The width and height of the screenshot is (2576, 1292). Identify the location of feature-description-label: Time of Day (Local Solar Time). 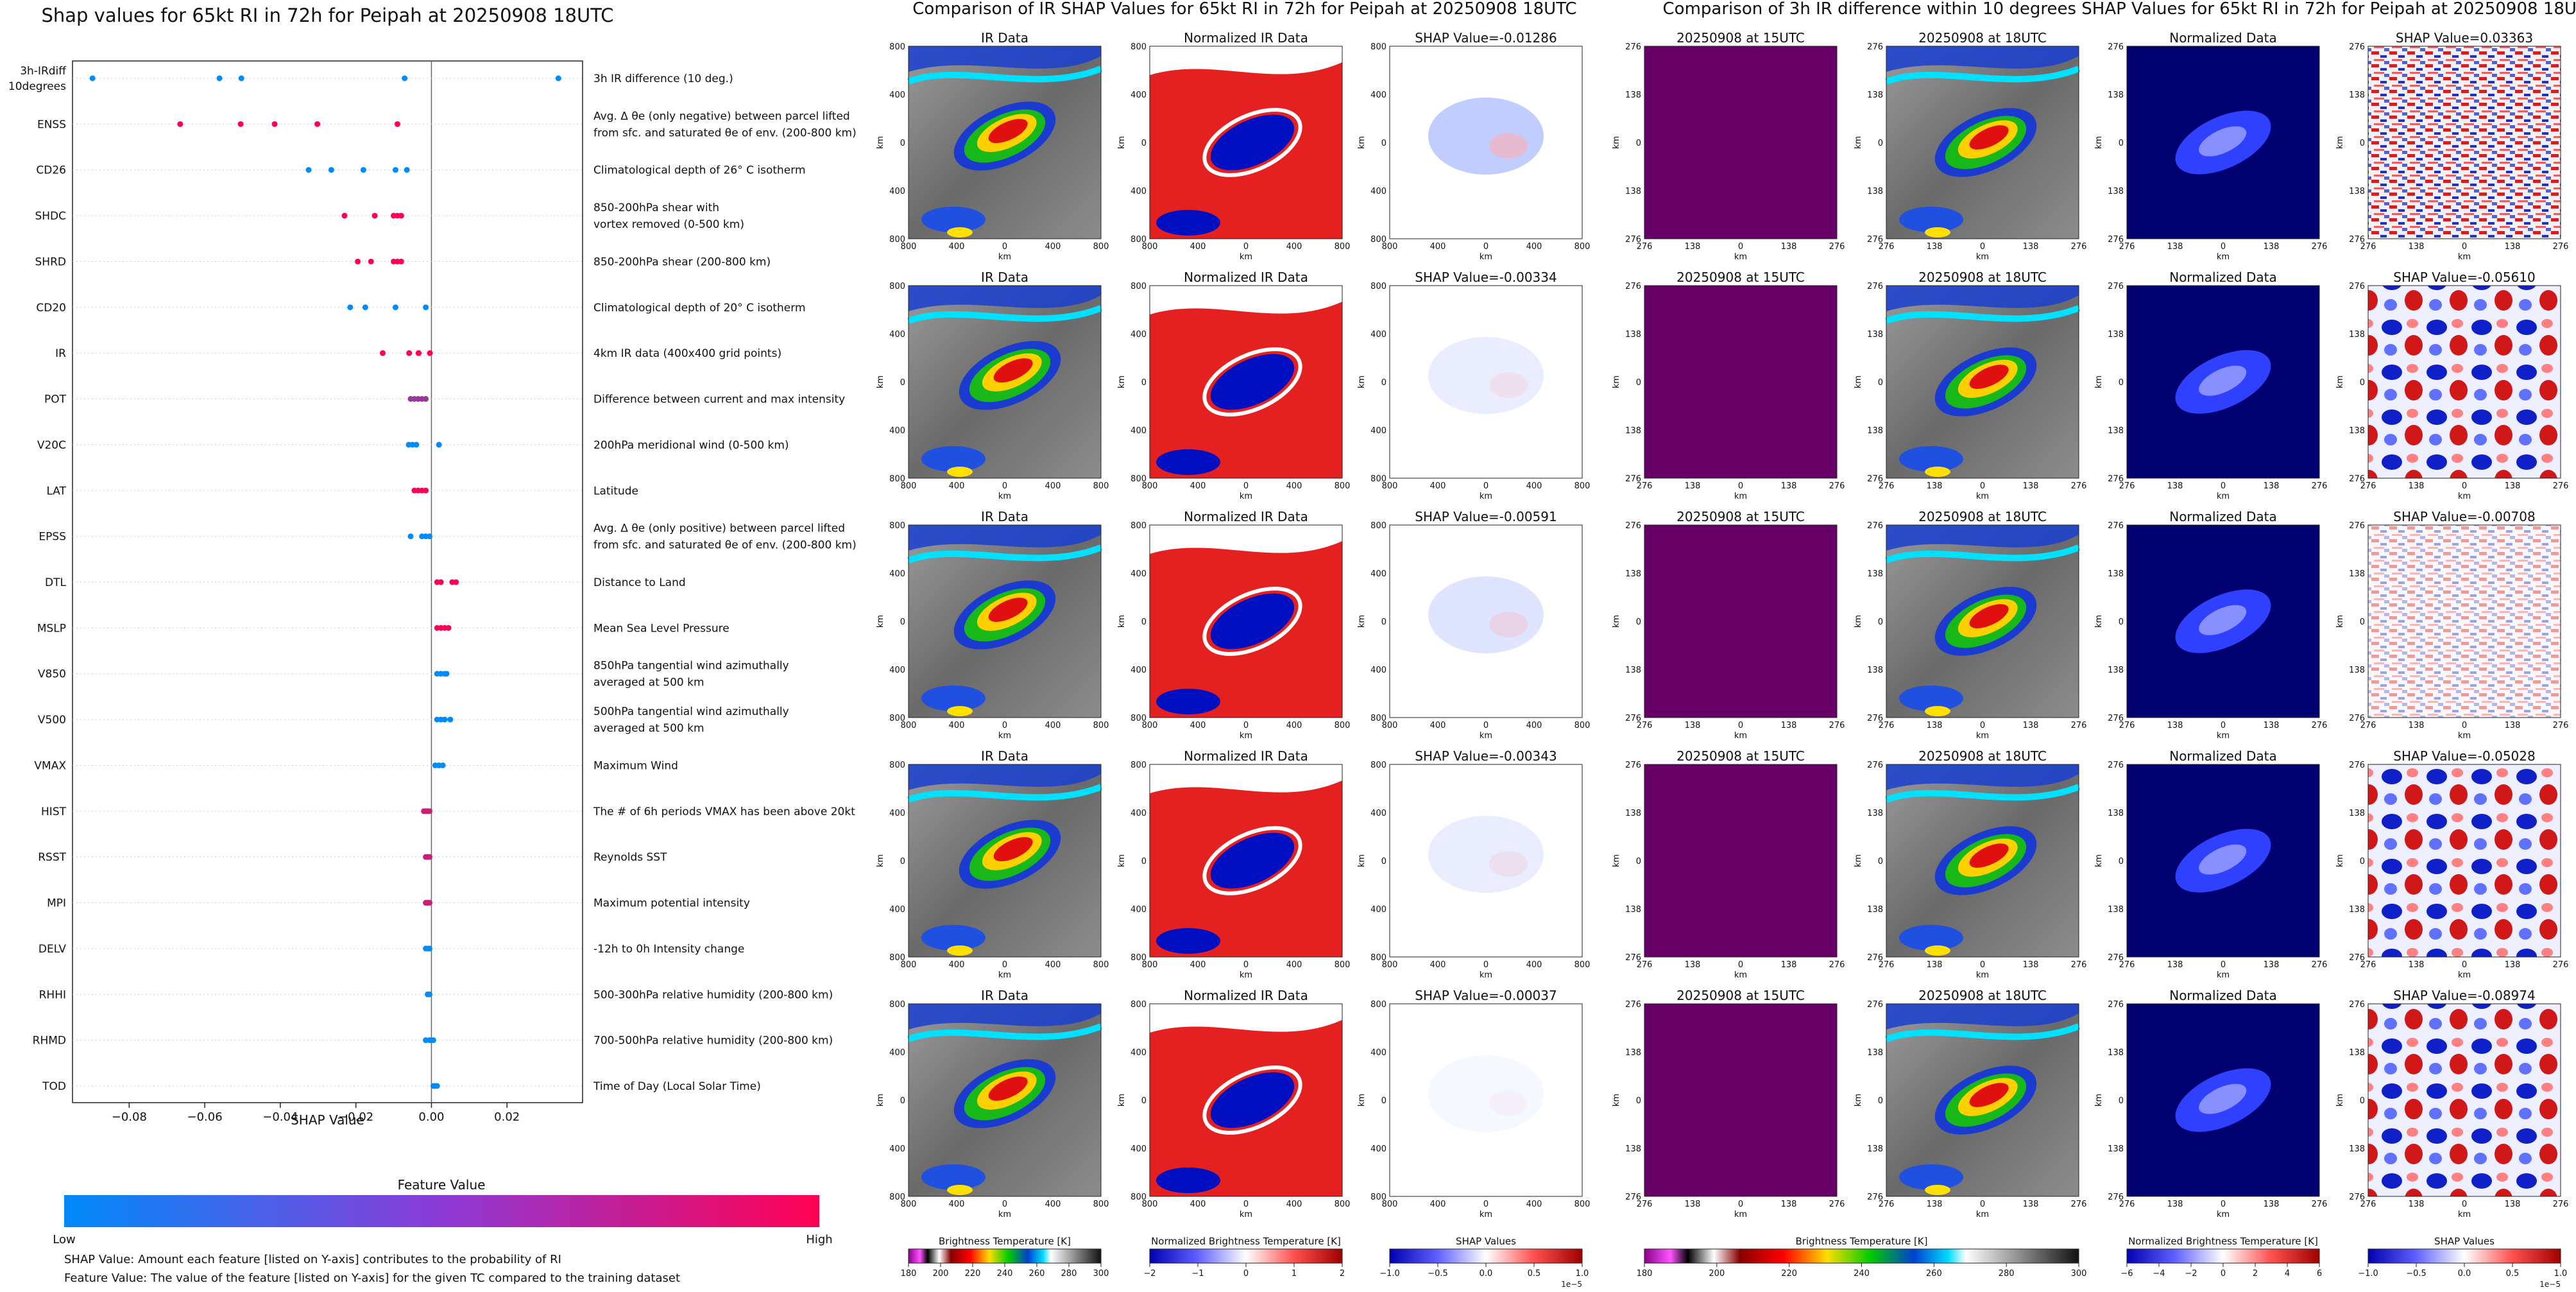
(677, 1086).